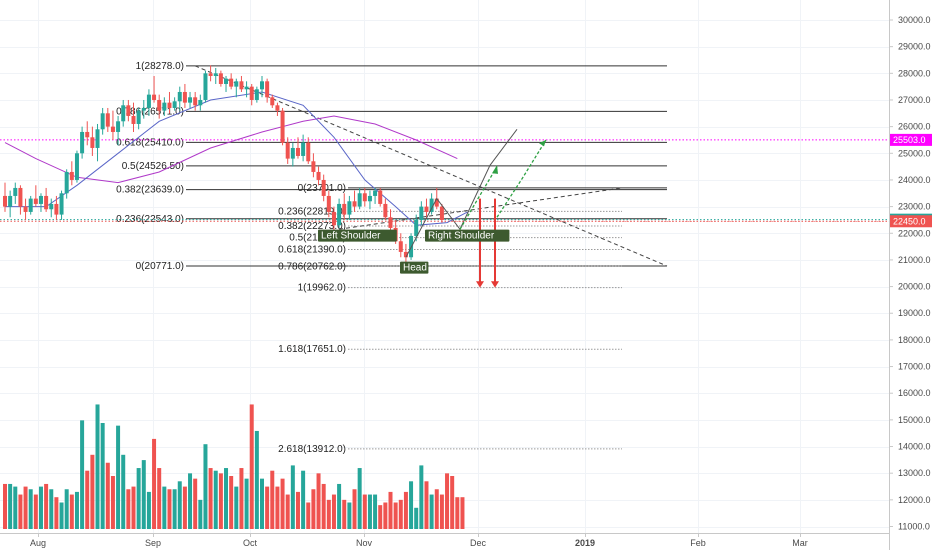  Describe the element at coordinates (150, 219) in the screenshot. I see `fib-level-label: 0.236(22543.0)` at that location.